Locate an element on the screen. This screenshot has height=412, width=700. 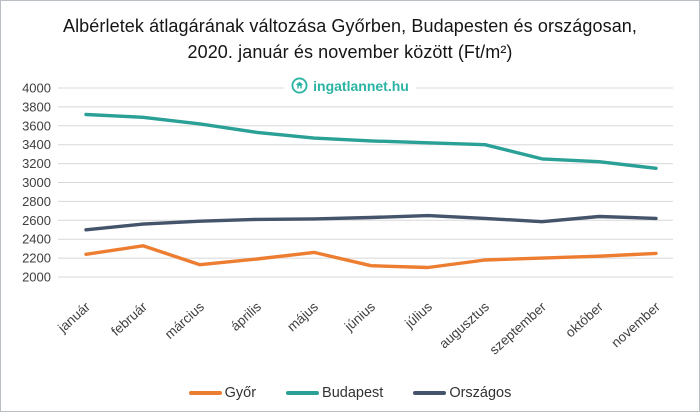
legend-label: Országos is located at coordinates (480, 393).